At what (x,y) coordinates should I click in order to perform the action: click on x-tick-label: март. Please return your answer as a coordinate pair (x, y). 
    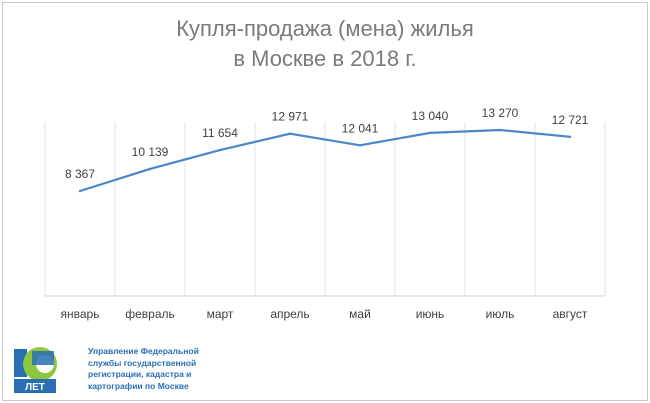
    Looking at the image, I should click on (220, 314).